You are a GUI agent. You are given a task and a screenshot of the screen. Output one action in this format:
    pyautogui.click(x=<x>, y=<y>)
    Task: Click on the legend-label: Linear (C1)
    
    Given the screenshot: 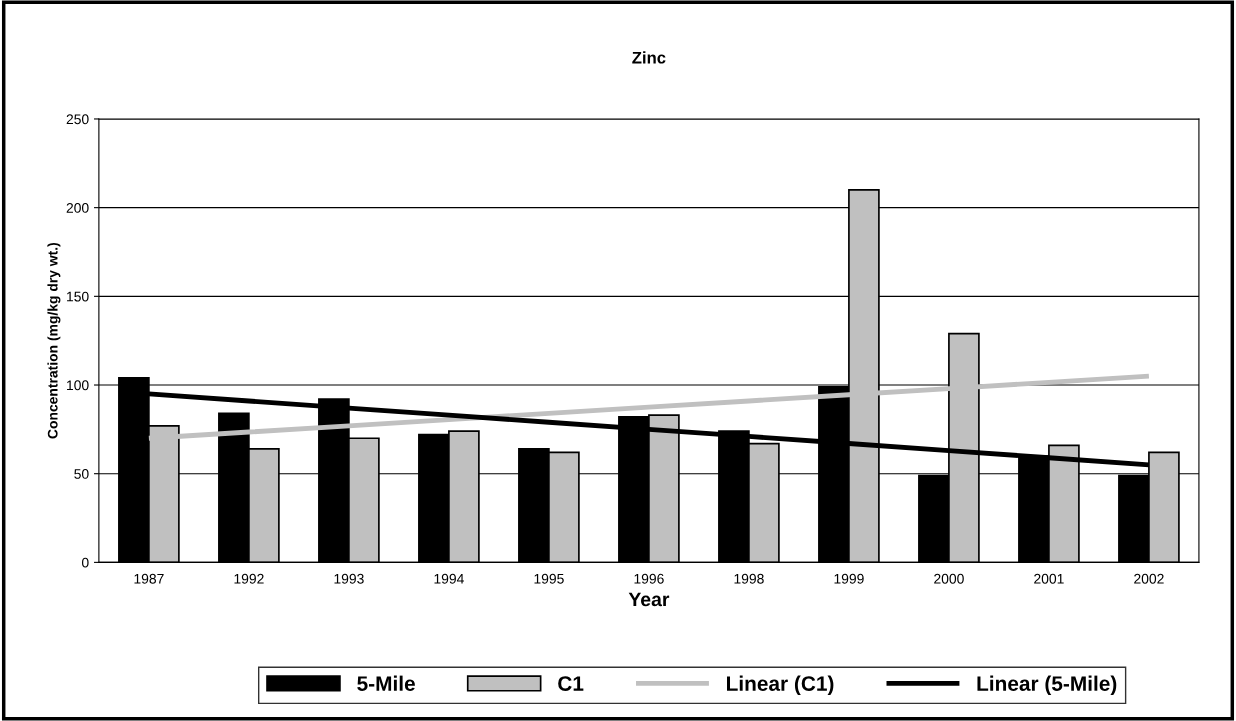 What is the action you would take?
    pyautogui.click(x=780, y=685)
    